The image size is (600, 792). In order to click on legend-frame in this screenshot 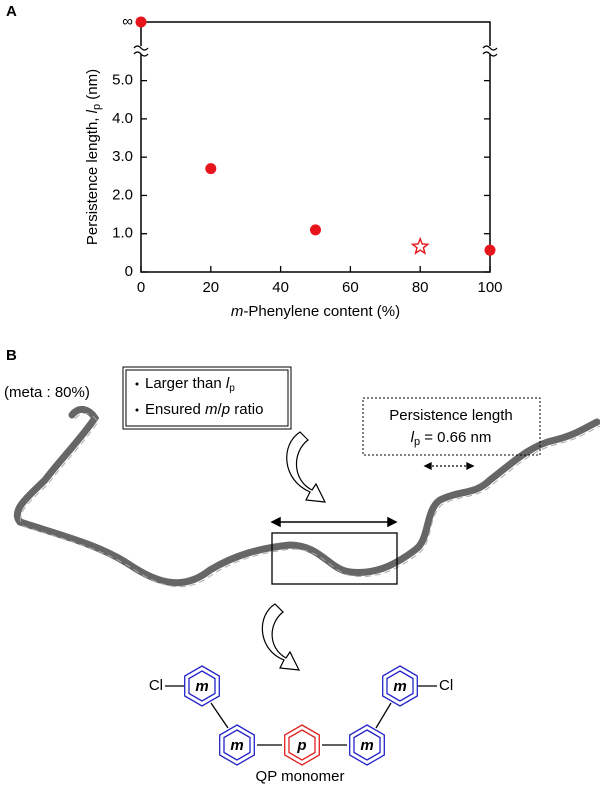, I will do `click(207, 398)`.